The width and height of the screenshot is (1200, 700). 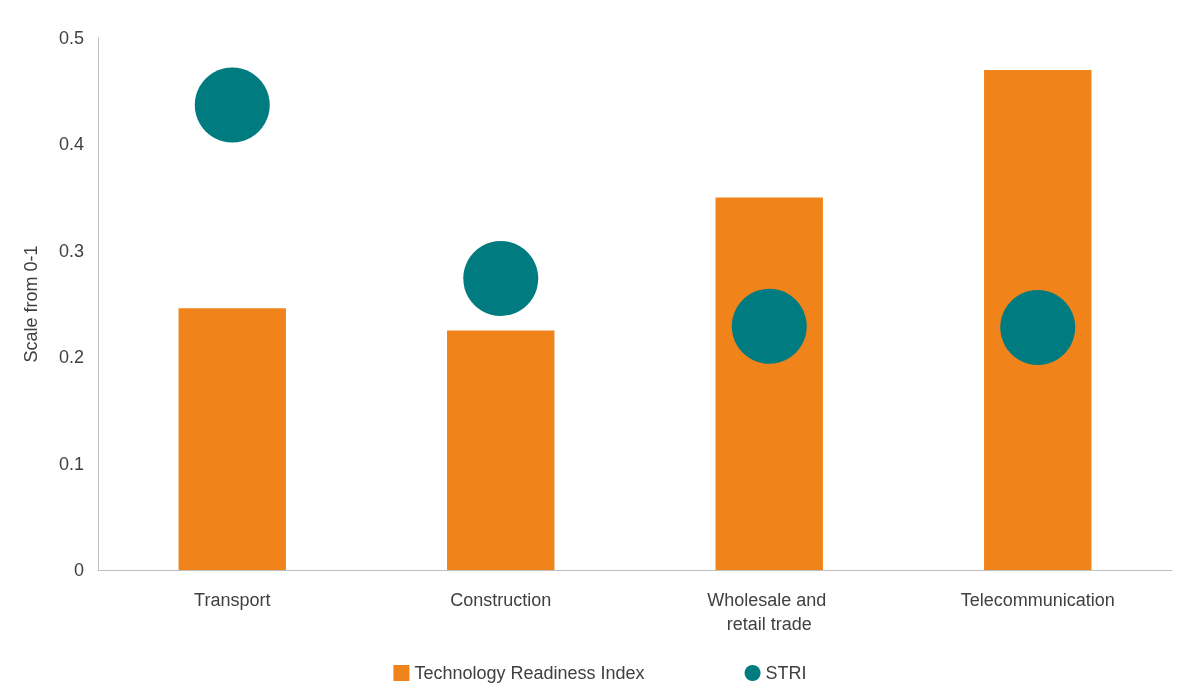 What do you see at coordinates (71, 38) in the screenshot?
I see `y-tick-label: 0.5` at bounding box center [71, 38].